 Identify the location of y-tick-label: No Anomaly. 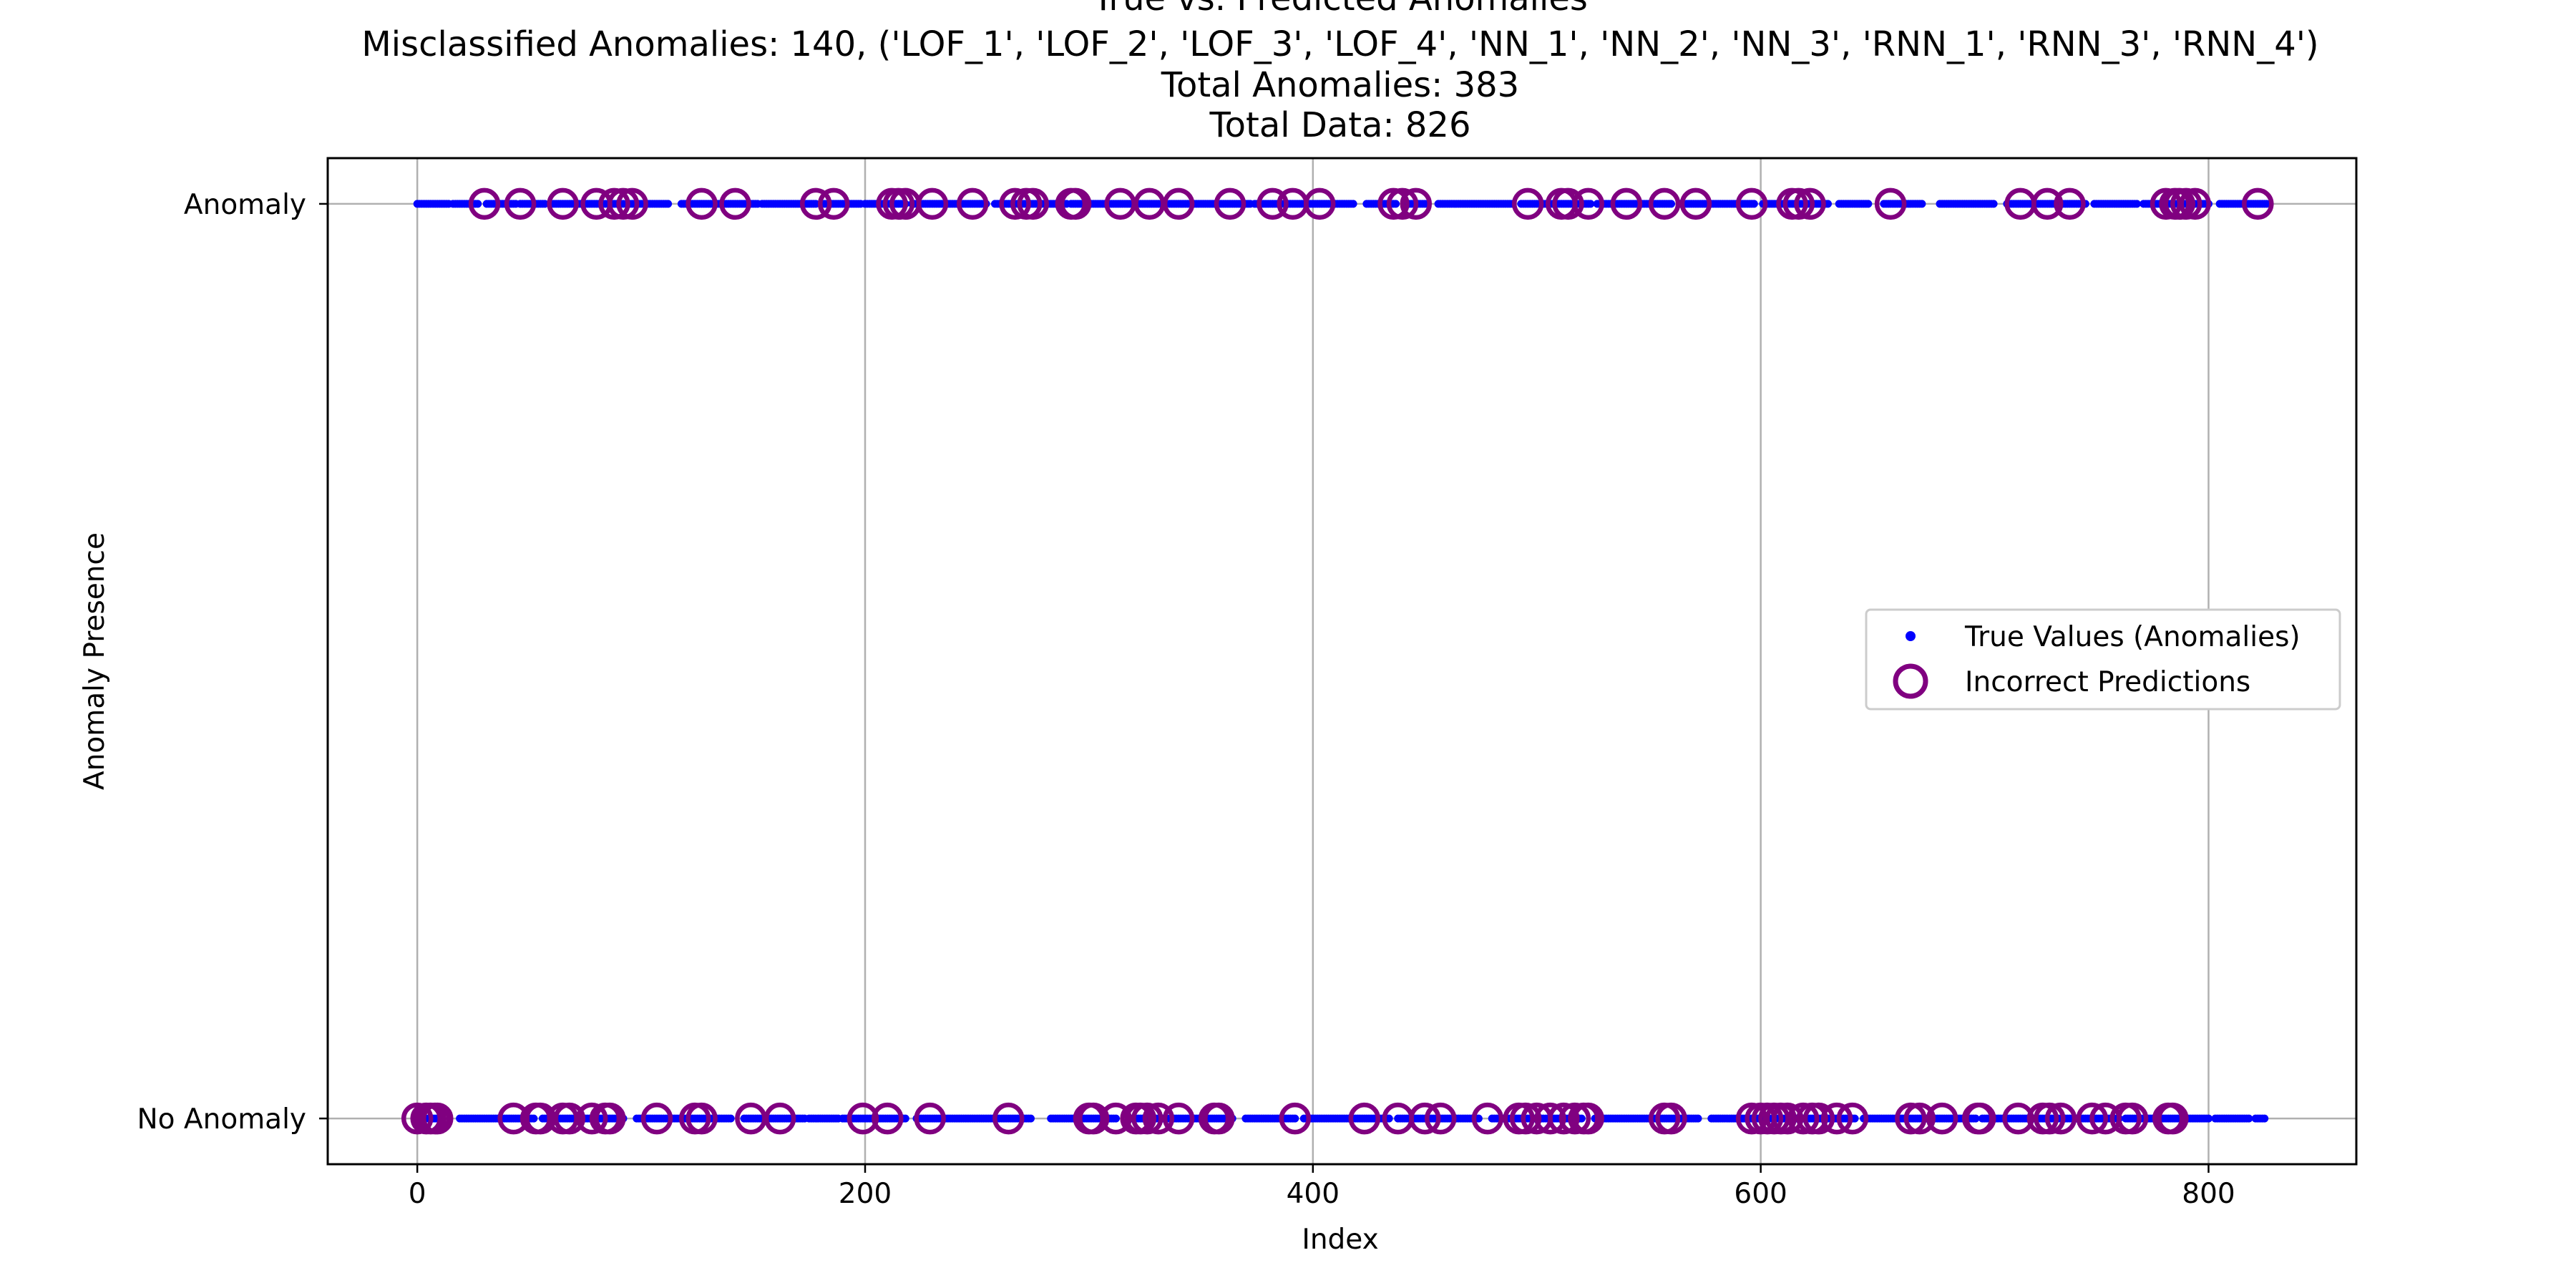
(222, 1119).